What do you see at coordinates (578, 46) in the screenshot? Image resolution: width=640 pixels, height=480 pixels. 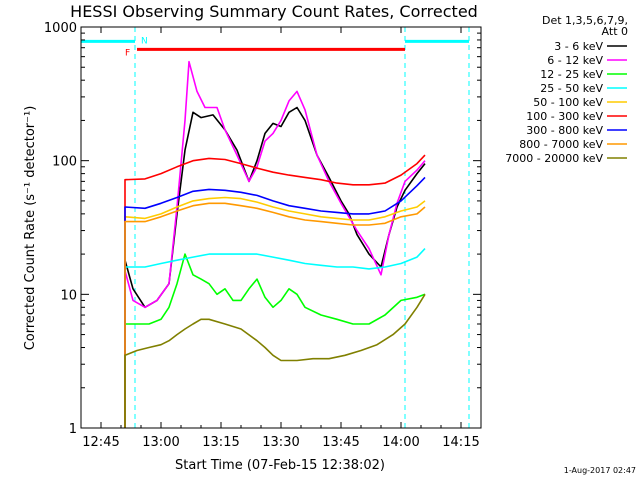 I see `legend-entry-label: 3 - 6 keV` at bounding box center [578, 46].